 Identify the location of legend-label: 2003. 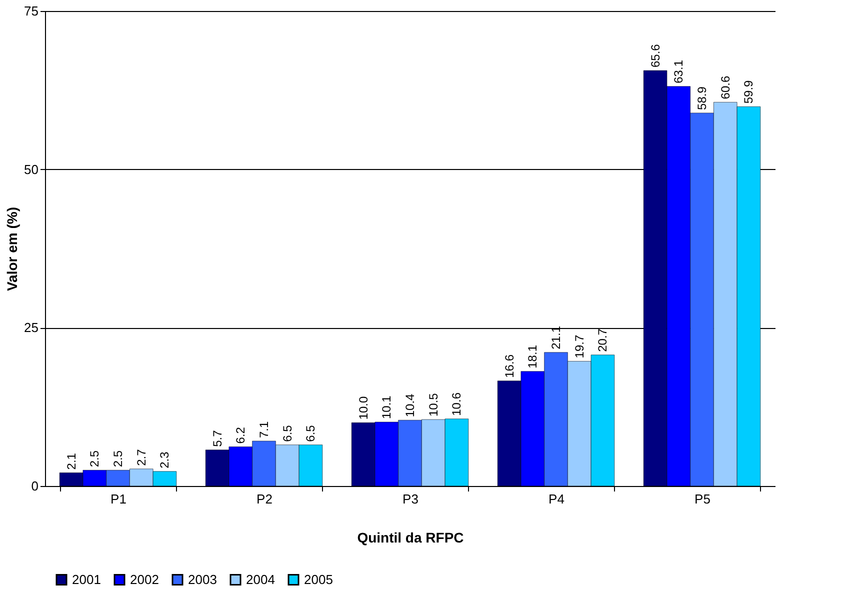
(202, 579).